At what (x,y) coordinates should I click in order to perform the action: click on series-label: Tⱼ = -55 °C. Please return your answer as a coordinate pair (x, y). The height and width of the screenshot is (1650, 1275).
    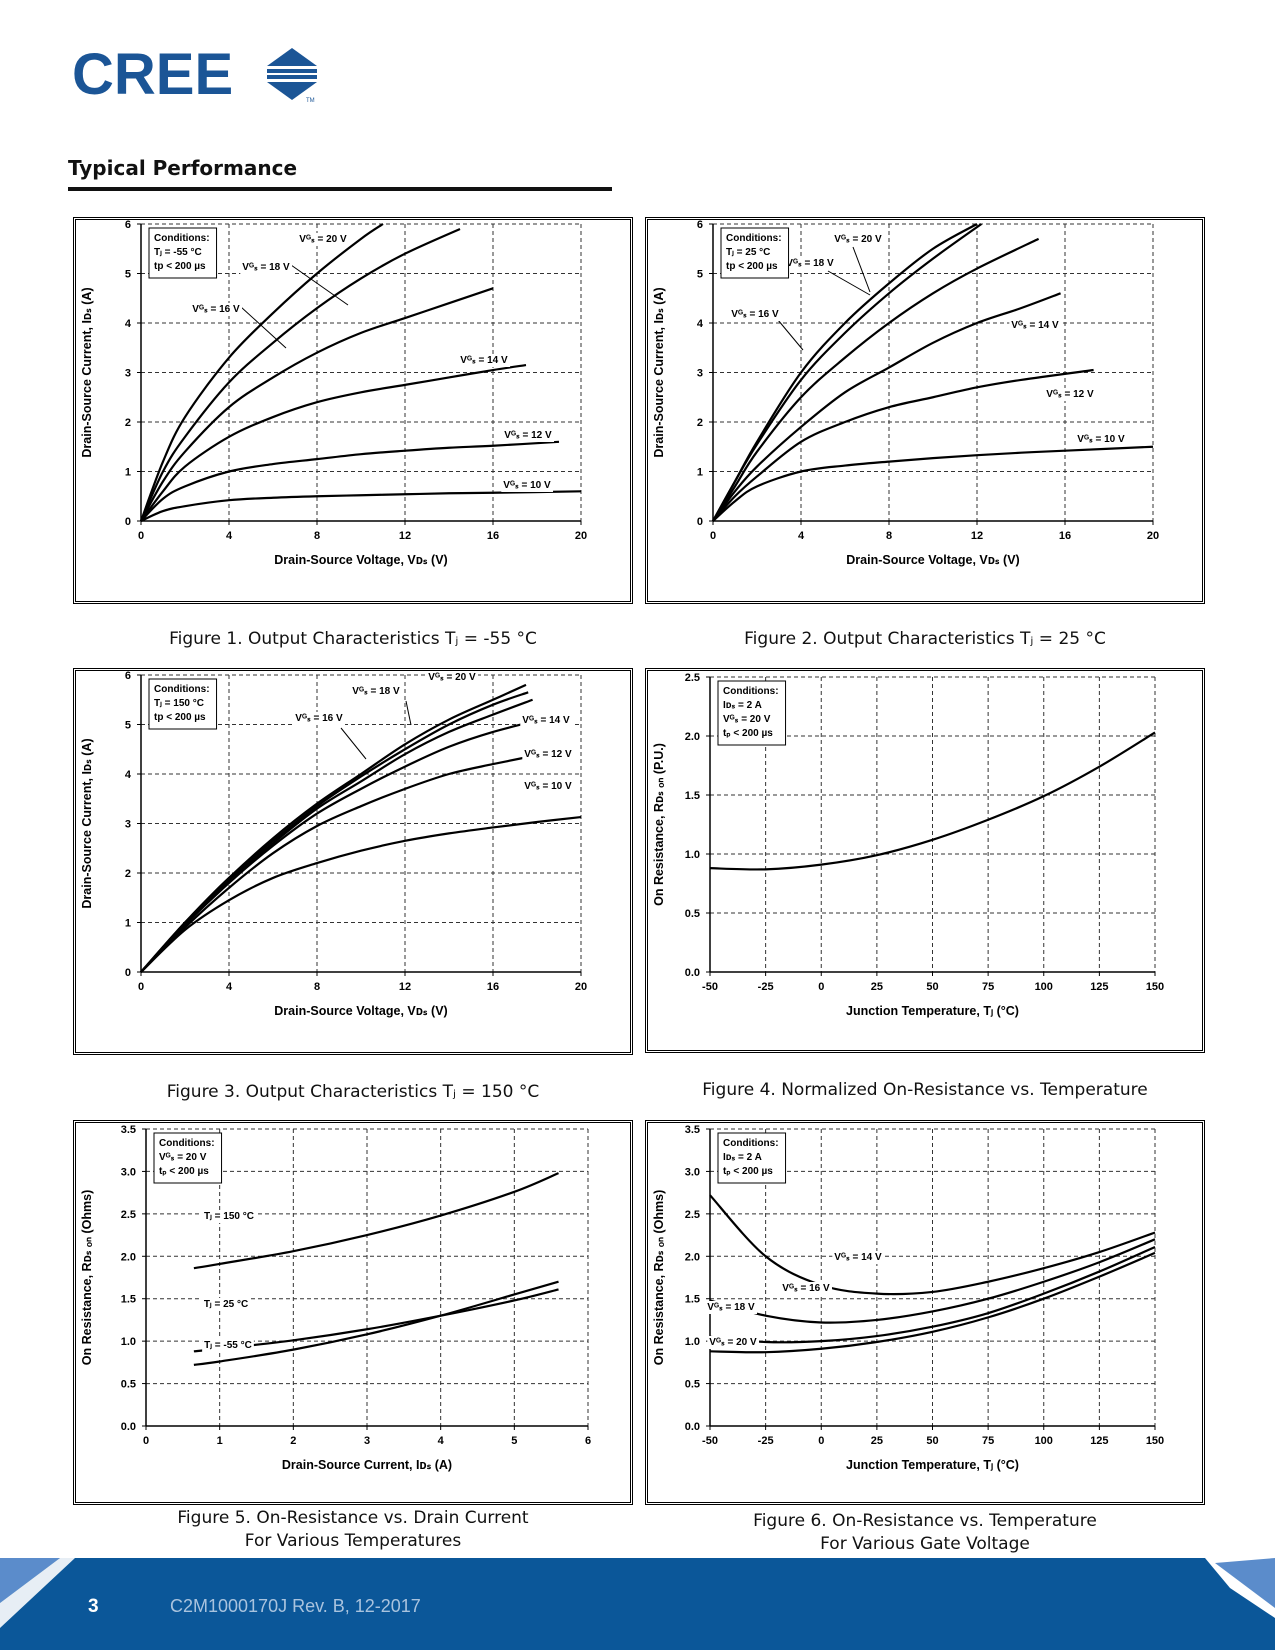
    Looking at the image, I should click on (228, 1345).